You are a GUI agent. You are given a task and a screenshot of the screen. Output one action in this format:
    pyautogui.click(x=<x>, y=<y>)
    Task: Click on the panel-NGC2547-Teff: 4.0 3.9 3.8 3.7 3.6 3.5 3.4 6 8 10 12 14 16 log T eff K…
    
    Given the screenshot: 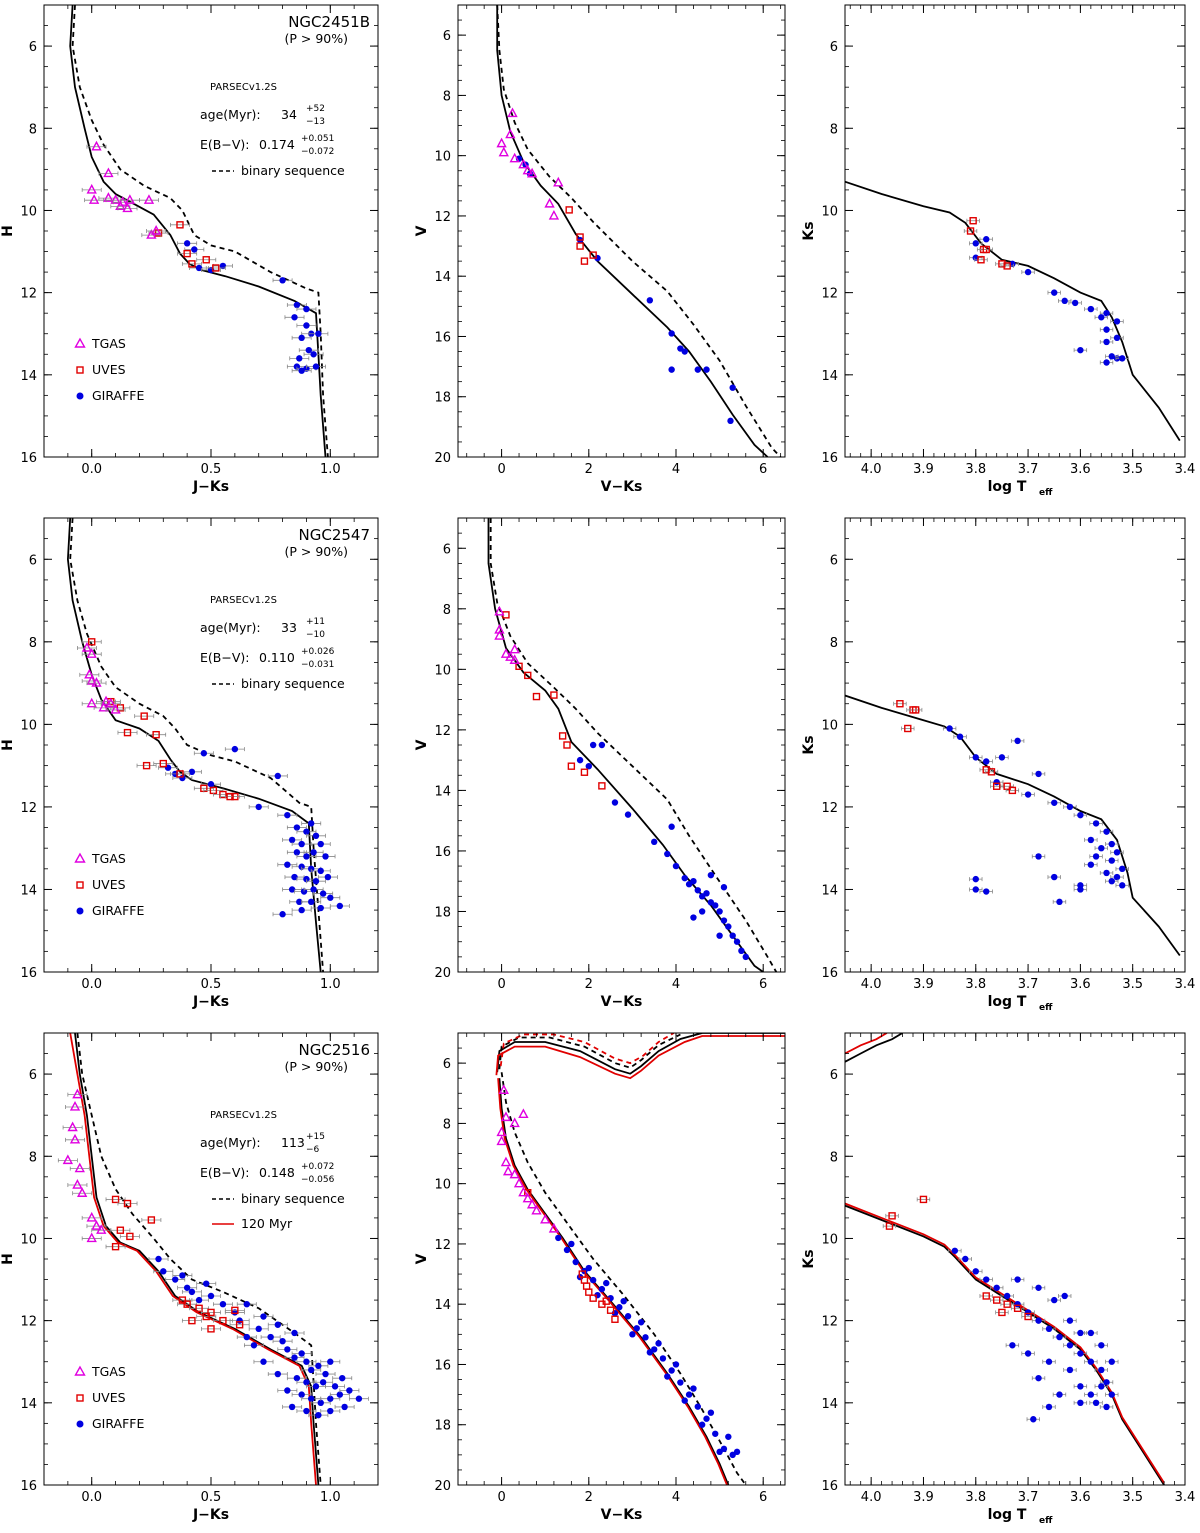 What is the action you would take?
    pyautogui.click(x=998, y=765)
    